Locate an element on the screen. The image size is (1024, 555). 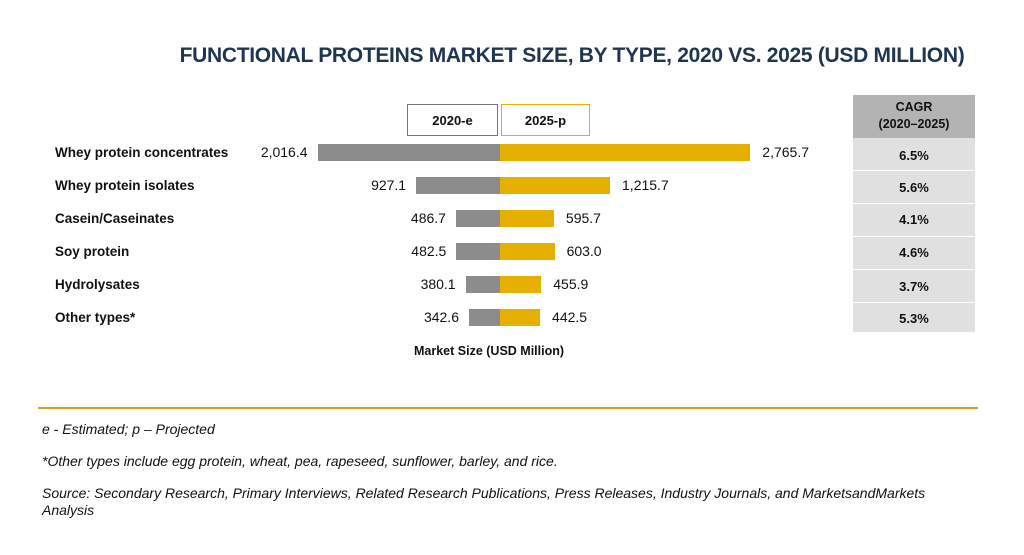
cagr-value: 4.6% is located at coordinates (914, 252).